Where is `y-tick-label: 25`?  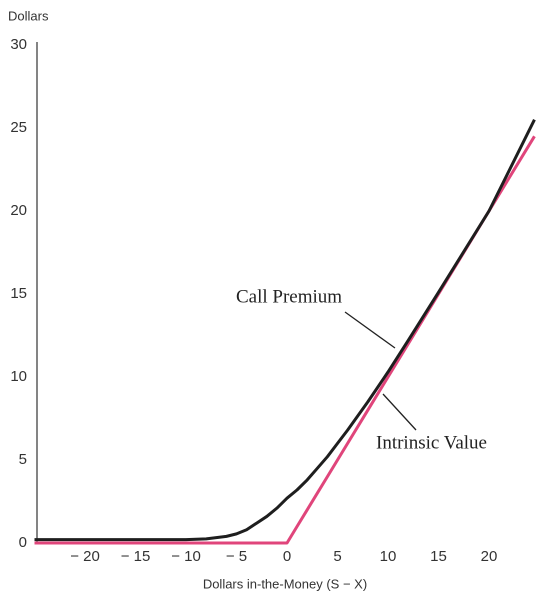
y-tick-label: 25 is located at coordinates (18, 127).